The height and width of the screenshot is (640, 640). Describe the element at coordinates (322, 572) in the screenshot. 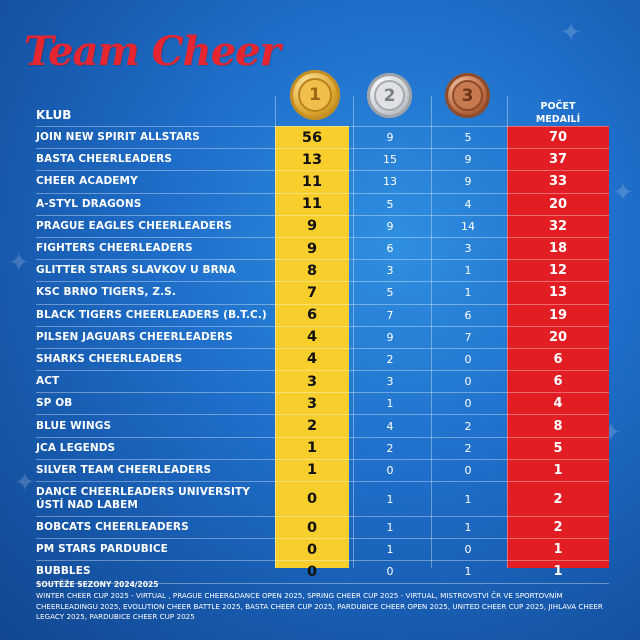

I see `table-row: BUBBLES 0 0 1 1` at that location.